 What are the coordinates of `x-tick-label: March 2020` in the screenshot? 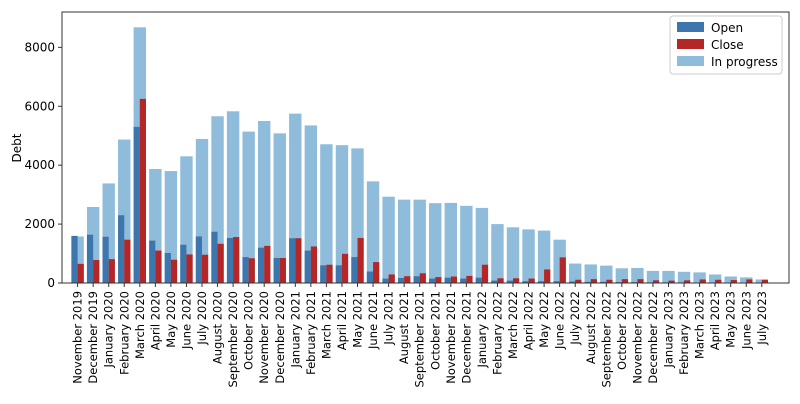 It's located at (140, 325).